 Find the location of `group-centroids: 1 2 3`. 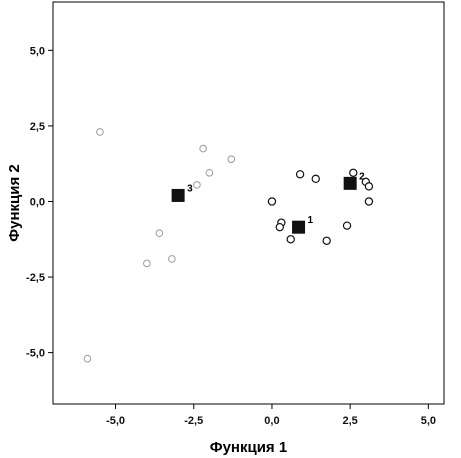

group-centroids: 1 2 3 is located at coordinates (268, 202).